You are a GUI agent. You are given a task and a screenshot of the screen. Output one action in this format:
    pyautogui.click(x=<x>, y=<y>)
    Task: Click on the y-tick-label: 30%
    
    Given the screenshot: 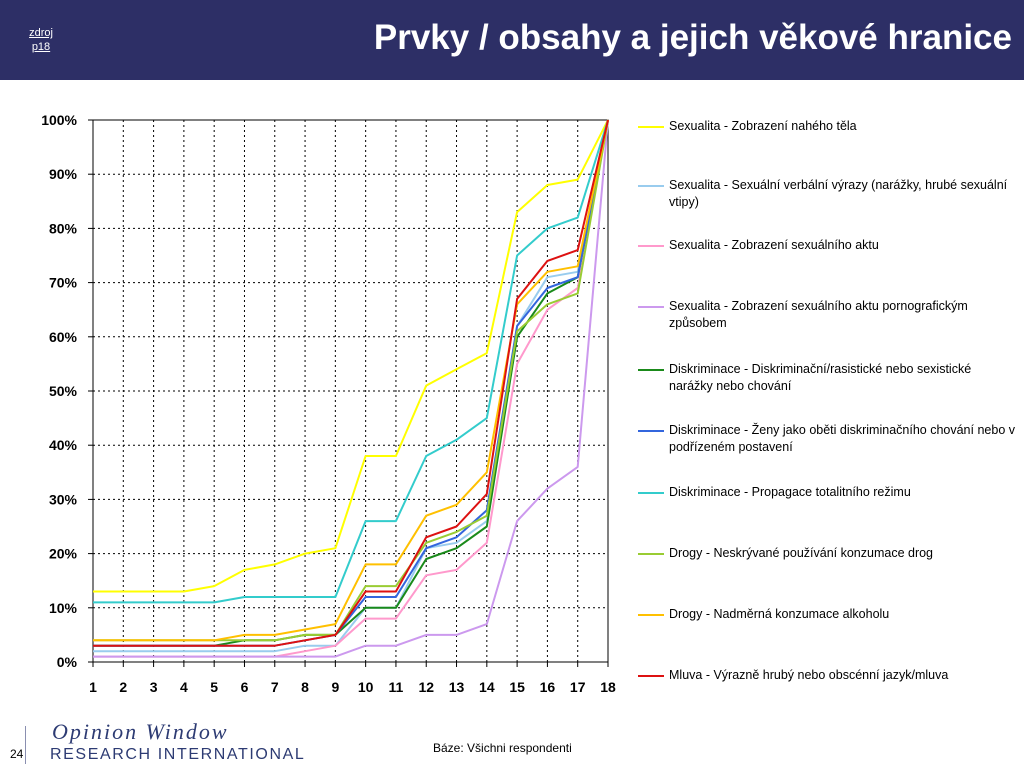 What is the action you would take?
    pyautogui.click(x=63, y=499)
    